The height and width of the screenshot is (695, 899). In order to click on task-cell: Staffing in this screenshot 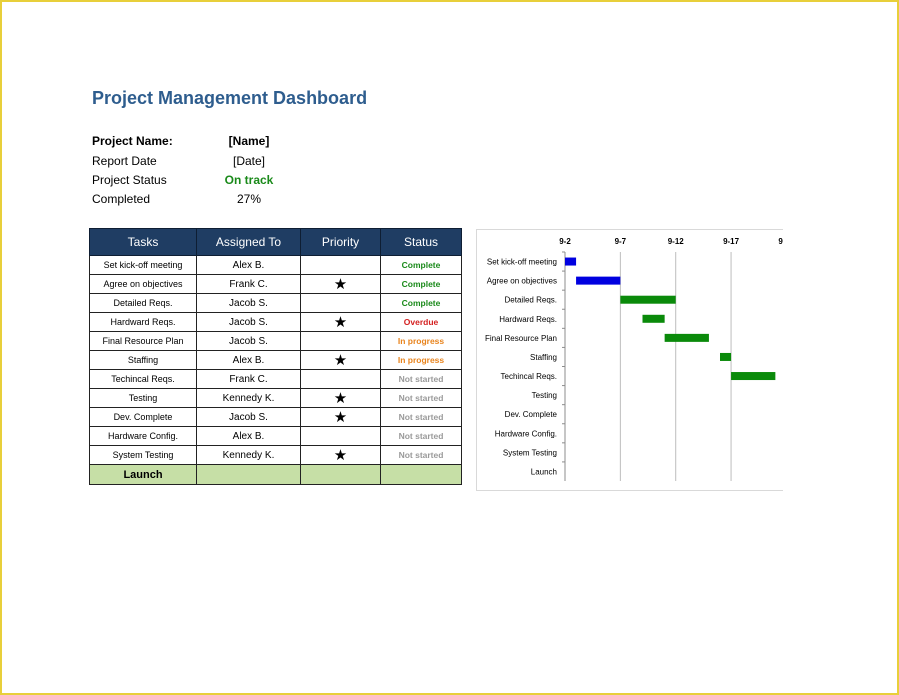, I will do `click(143, 360)`.